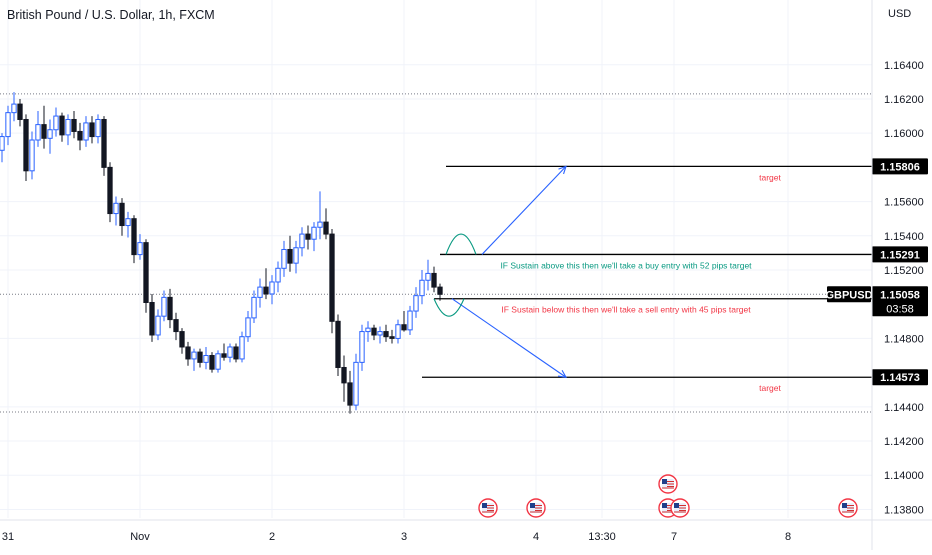 The image size is (932, 555). Describe the element at coordinates (404, 537) in the screenshot. I see `time-tick-label: 3` at that location.